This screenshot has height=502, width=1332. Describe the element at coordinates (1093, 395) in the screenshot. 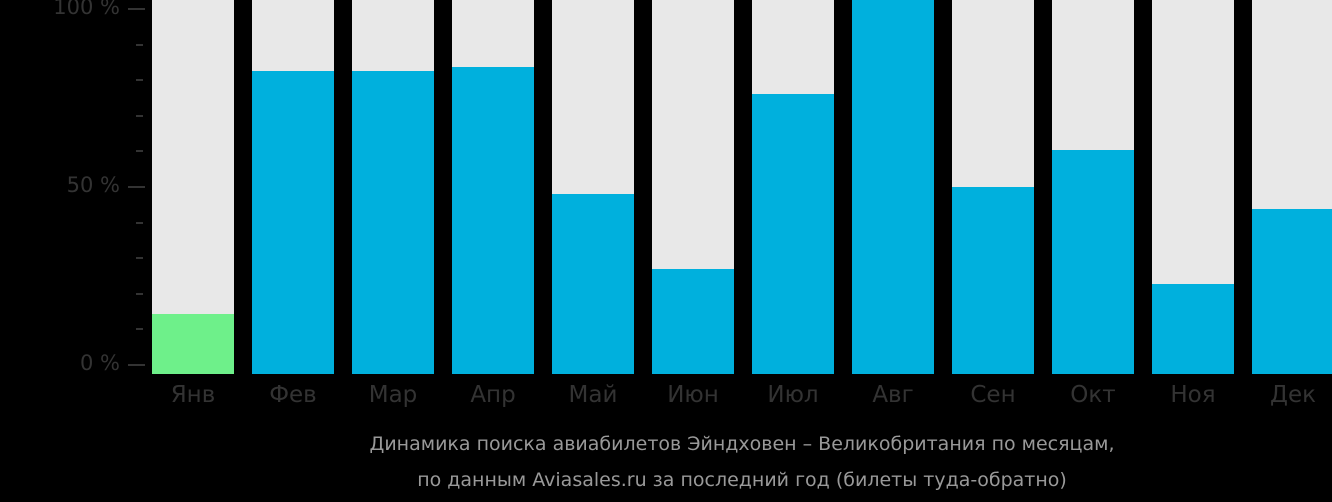

I see `x-tick-label: Окт` at that location.